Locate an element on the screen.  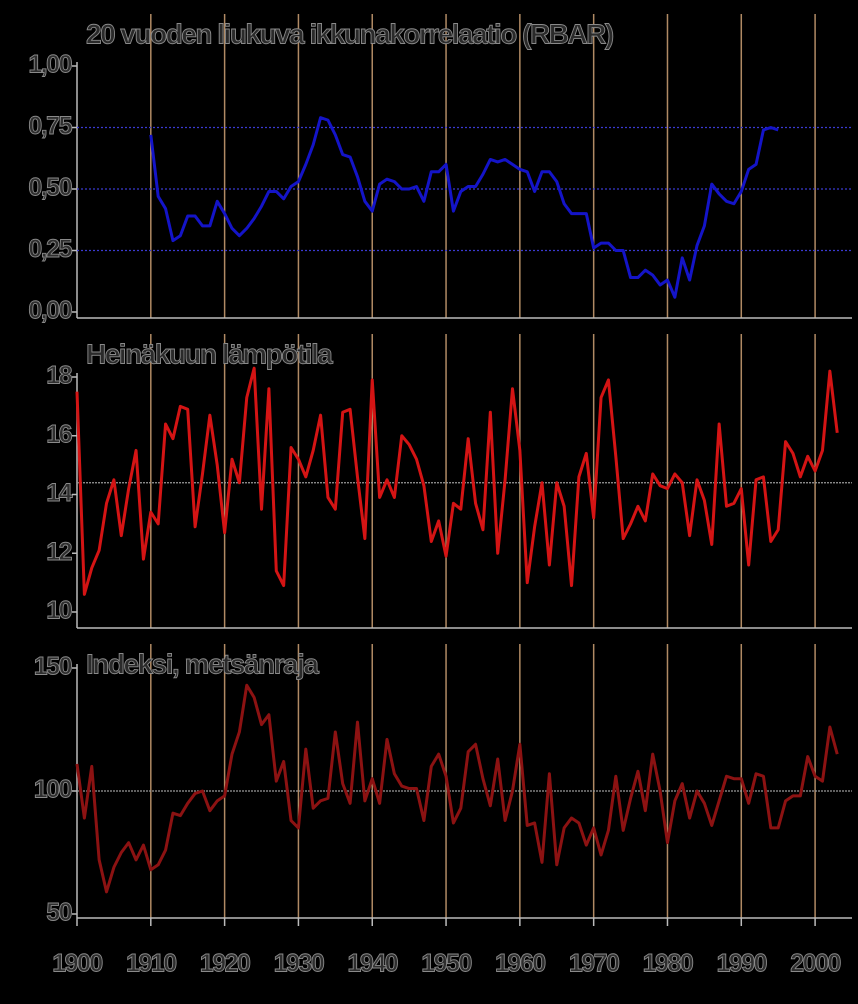
y-tick-label: 14 is located at coordinates (59, 493).